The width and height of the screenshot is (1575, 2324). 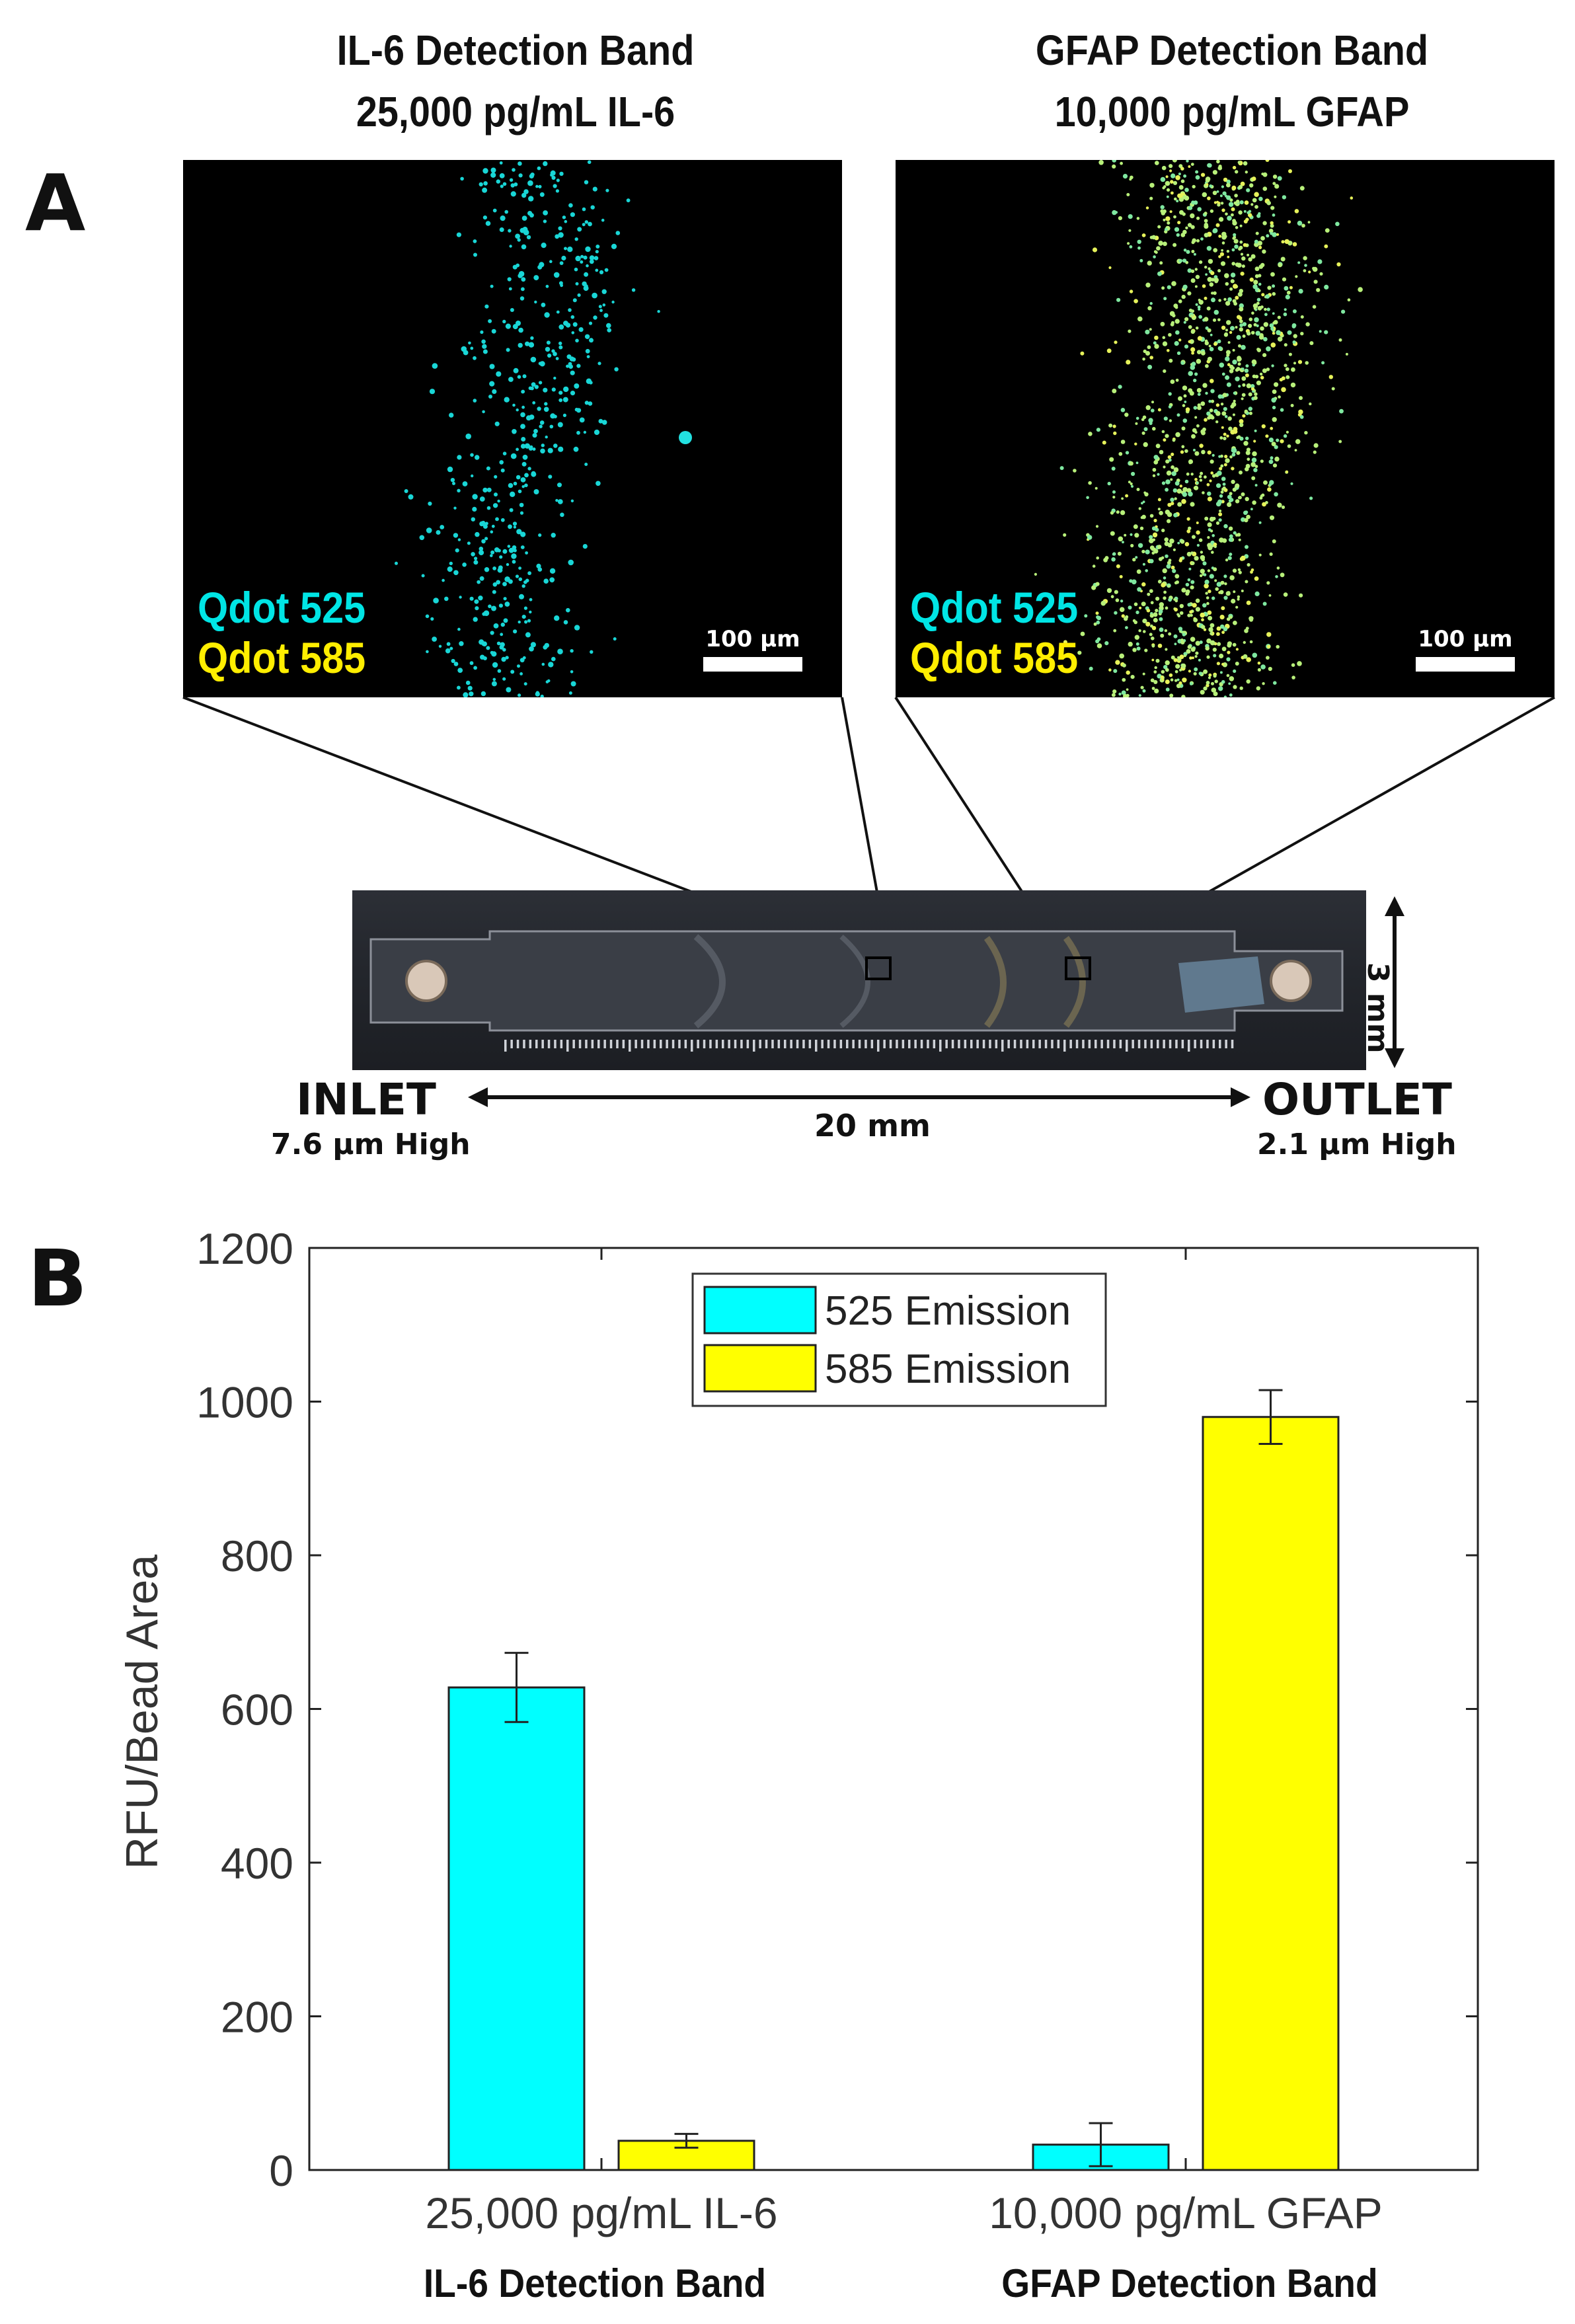 What do you see at coordinates (1189, 2283) in the screenshot?
I see `category-sublabel-gfap: GFAP Detection Band` at bounding box center [1189, 2283].